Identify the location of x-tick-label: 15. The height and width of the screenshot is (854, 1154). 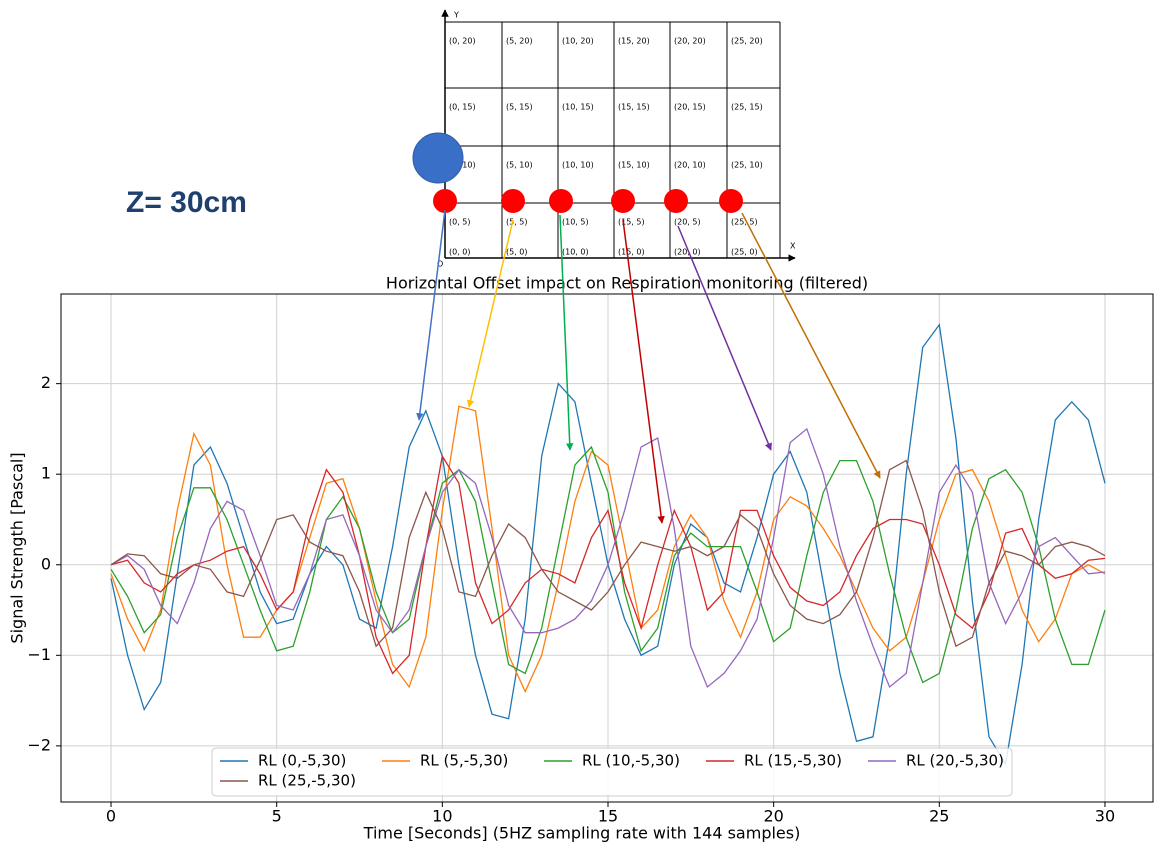
(608, 816).